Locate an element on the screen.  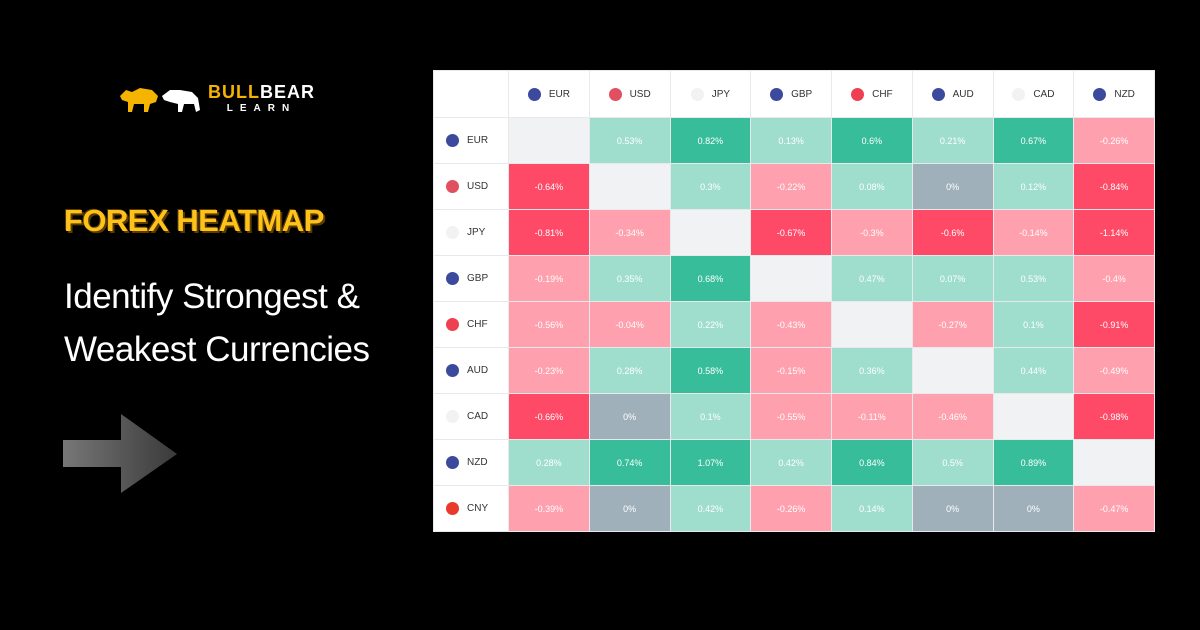
heatmap-cell: -0.14% is located at coordinates (1033, 232).